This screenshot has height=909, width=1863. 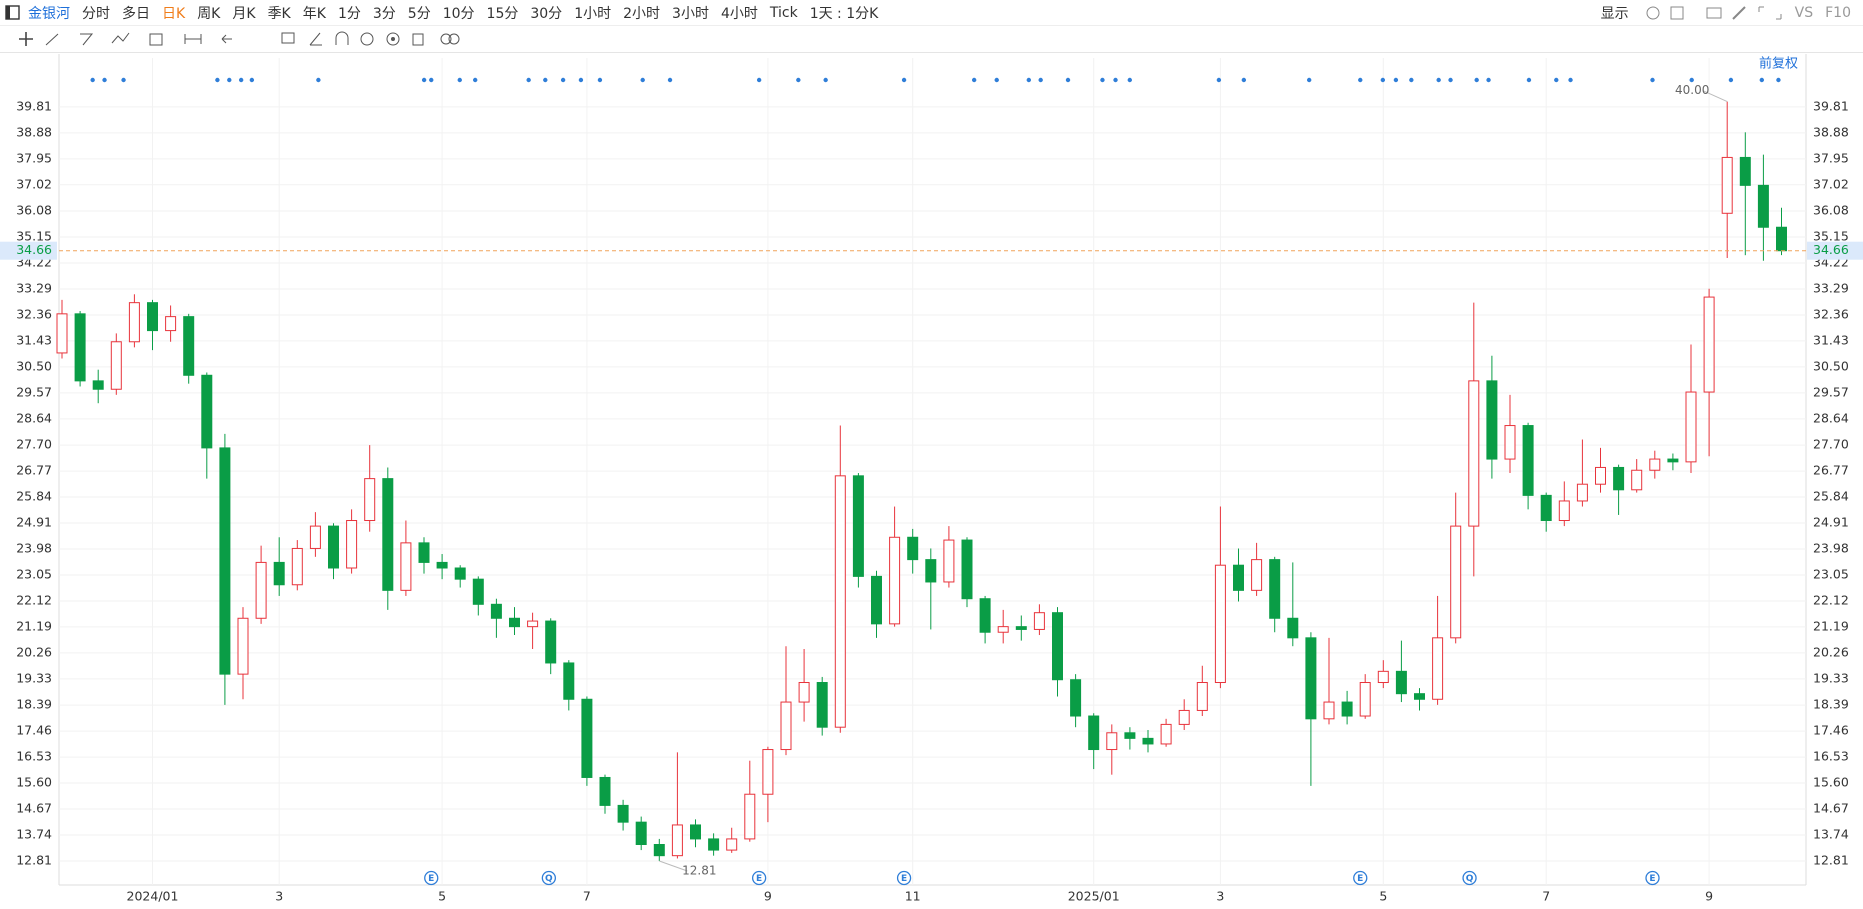 I want to click on y-tick-label-left: 38.88, so click(x=34, y=131).